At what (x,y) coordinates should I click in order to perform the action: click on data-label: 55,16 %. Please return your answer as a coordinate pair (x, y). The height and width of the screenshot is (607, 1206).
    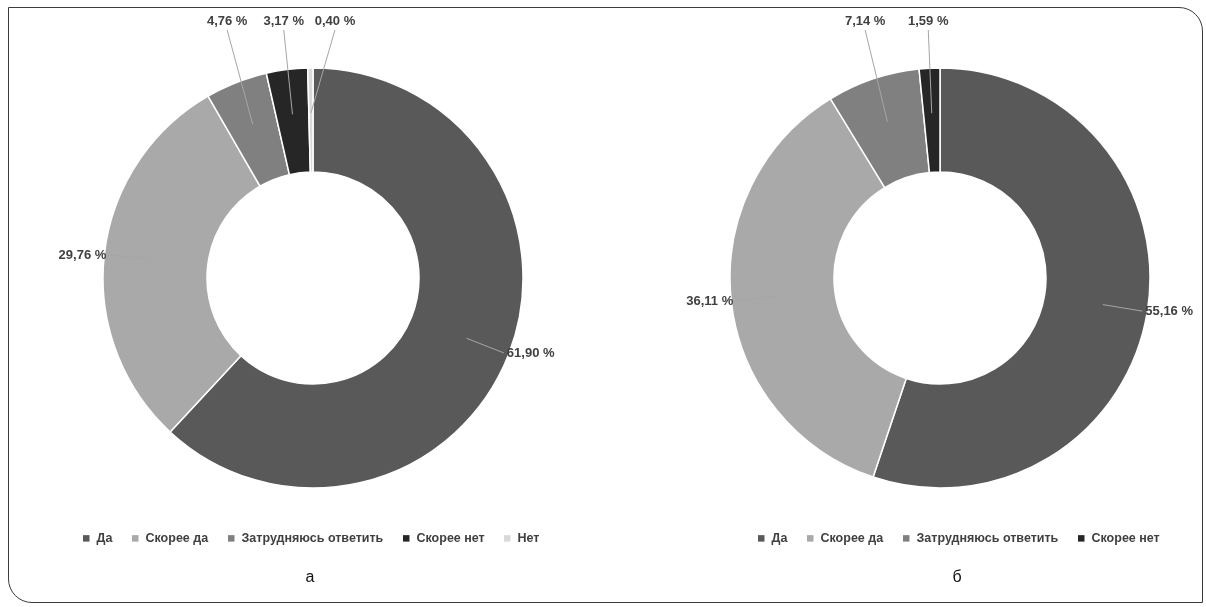
    Looking at the image, I should click on (1169, 311).